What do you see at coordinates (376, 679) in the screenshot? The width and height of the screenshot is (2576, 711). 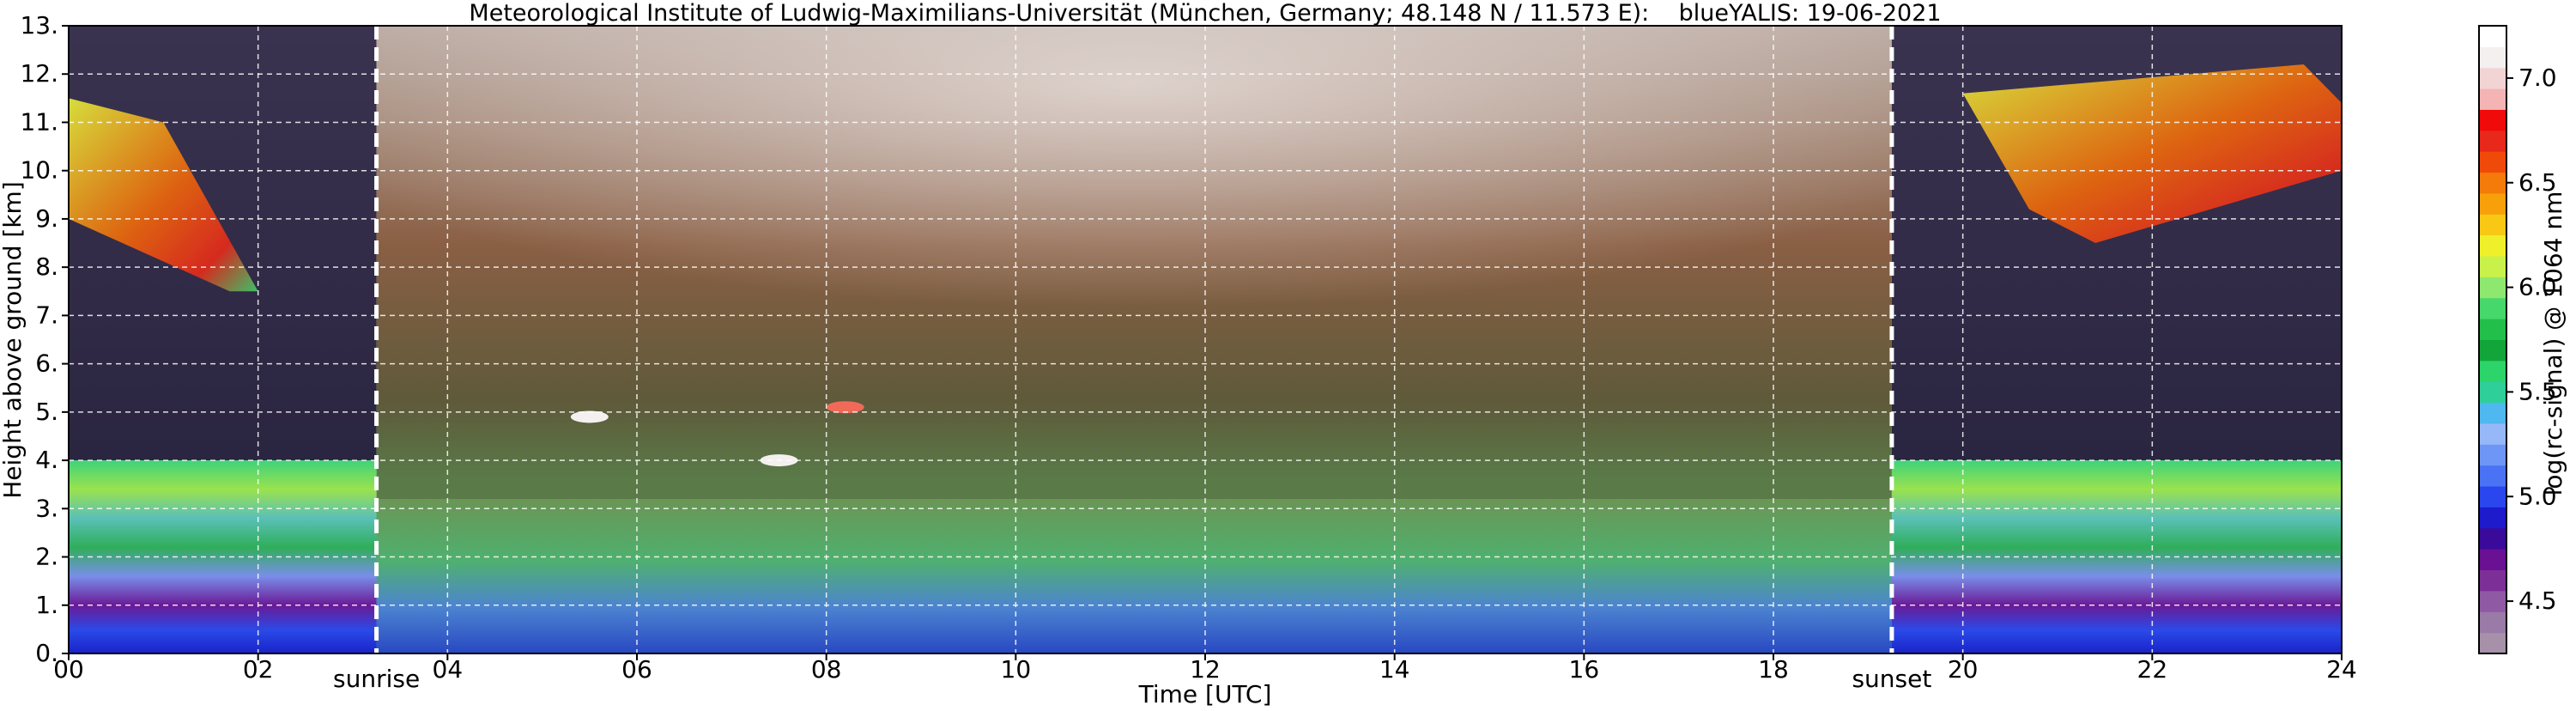 I see `sunrise-label: sunrise` at bounding box center [376, 679].